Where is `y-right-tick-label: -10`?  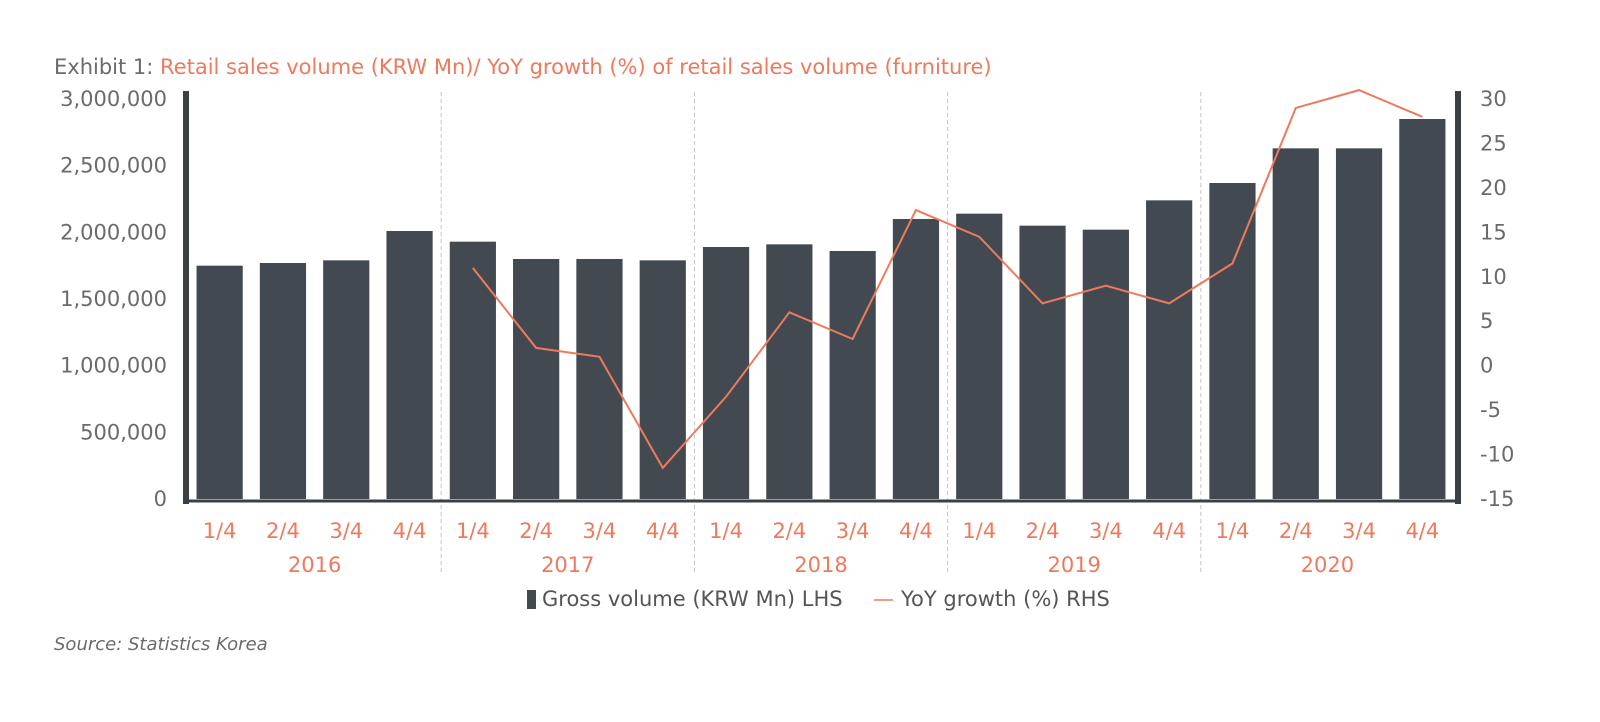
y-right-tick-label: -10 is located at coordinates (1497, 455).